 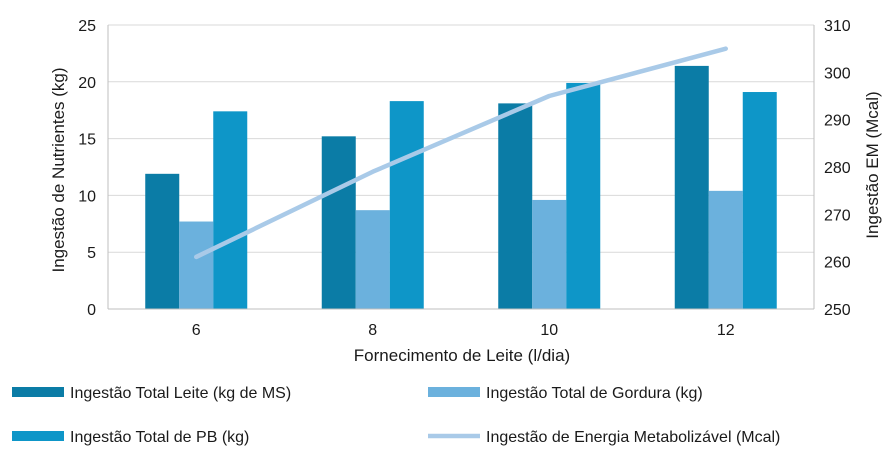 I want to click on x-tick-label: 10, so click(x=549, y=330).